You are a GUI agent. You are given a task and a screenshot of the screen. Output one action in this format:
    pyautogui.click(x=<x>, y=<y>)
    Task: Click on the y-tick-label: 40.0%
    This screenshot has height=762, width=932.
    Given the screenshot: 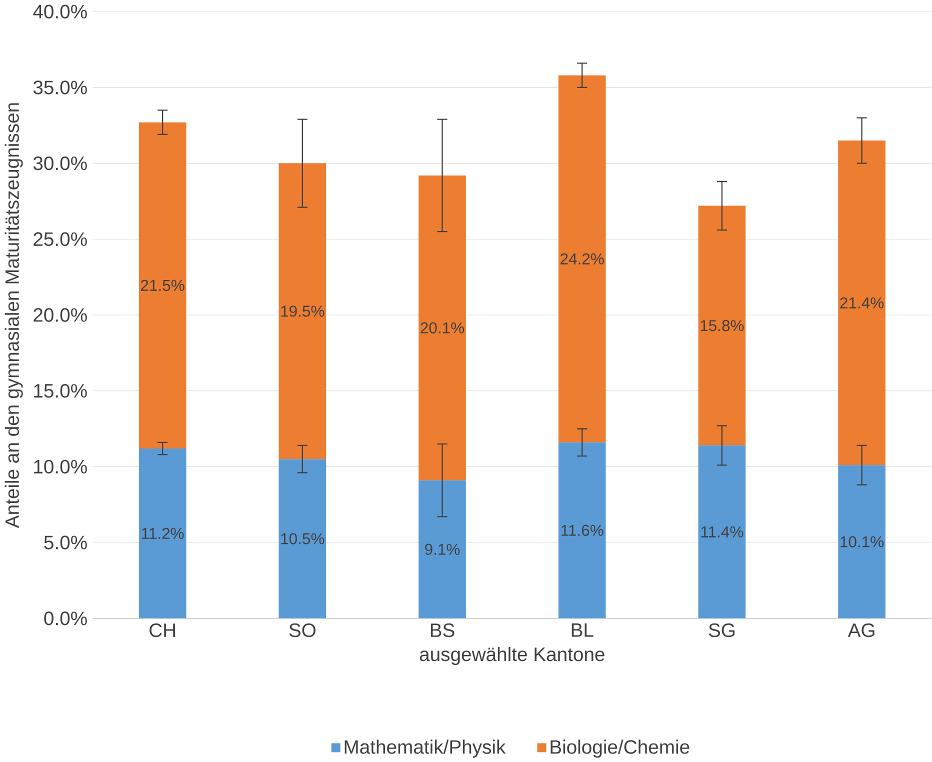 What is the action you would take?
    pyautogui.click(x=60, y=11)
    